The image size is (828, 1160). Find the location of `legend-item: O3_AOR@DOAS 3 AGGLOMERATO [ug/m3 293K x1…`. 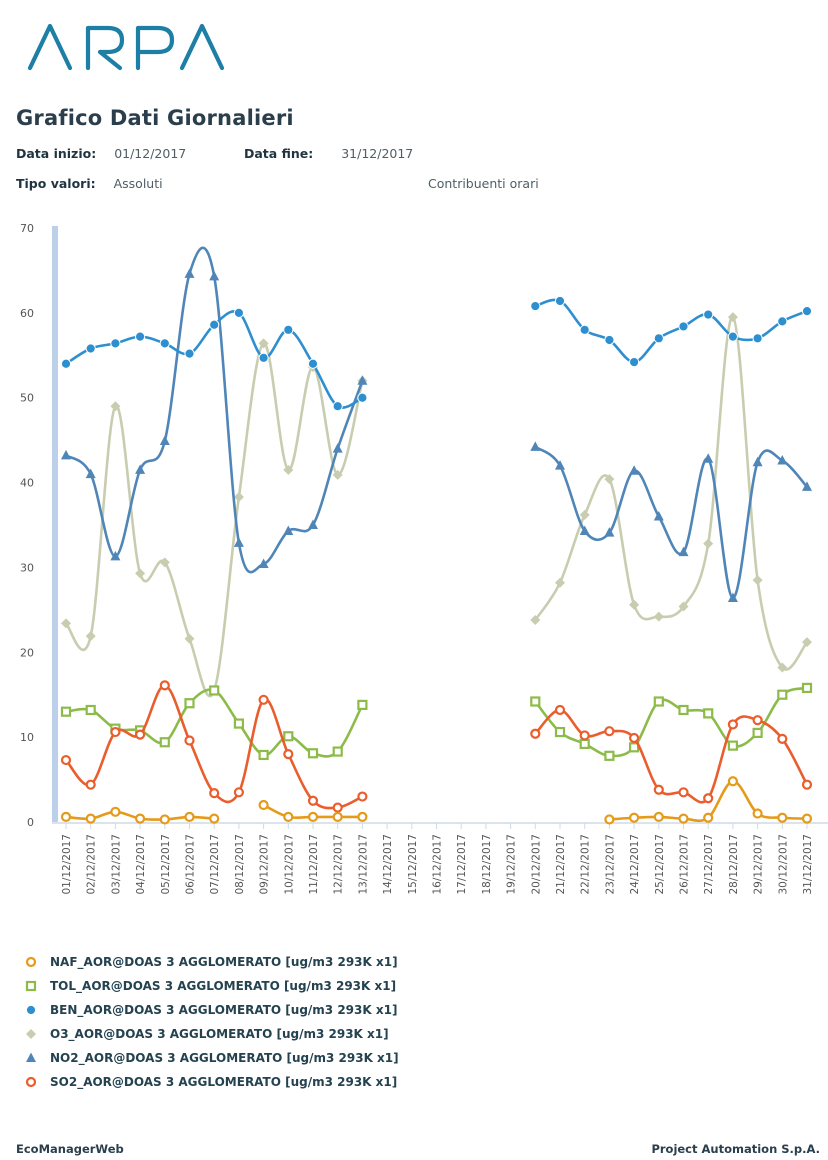

legend-item: O3_AOR@DOAS 3 AGGLOMERATO [ug/m3 293K x1… is located at coordinates (211, 1034).